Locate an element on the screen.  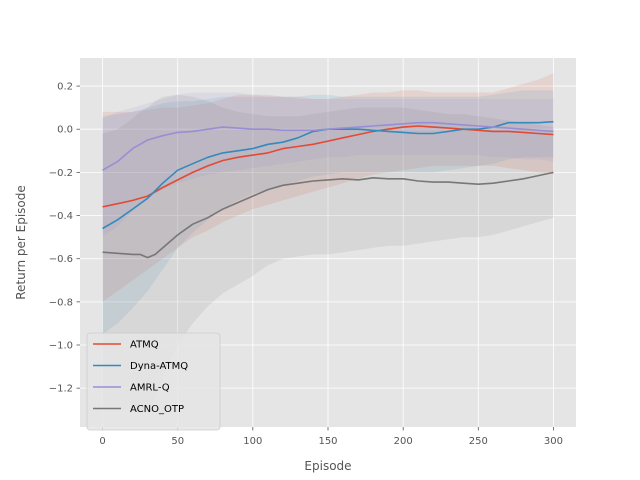
y-tick-label: 0.0 is located at coordinates (65, 130).